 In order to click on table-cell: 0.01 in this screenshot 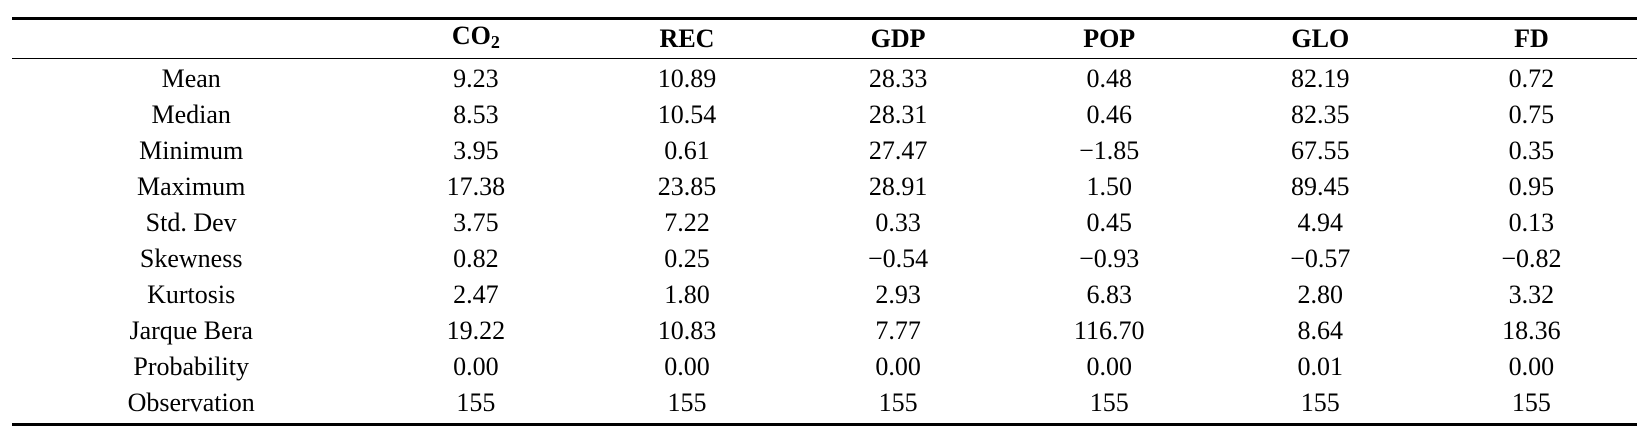, I will do `click(1320, 366)`.